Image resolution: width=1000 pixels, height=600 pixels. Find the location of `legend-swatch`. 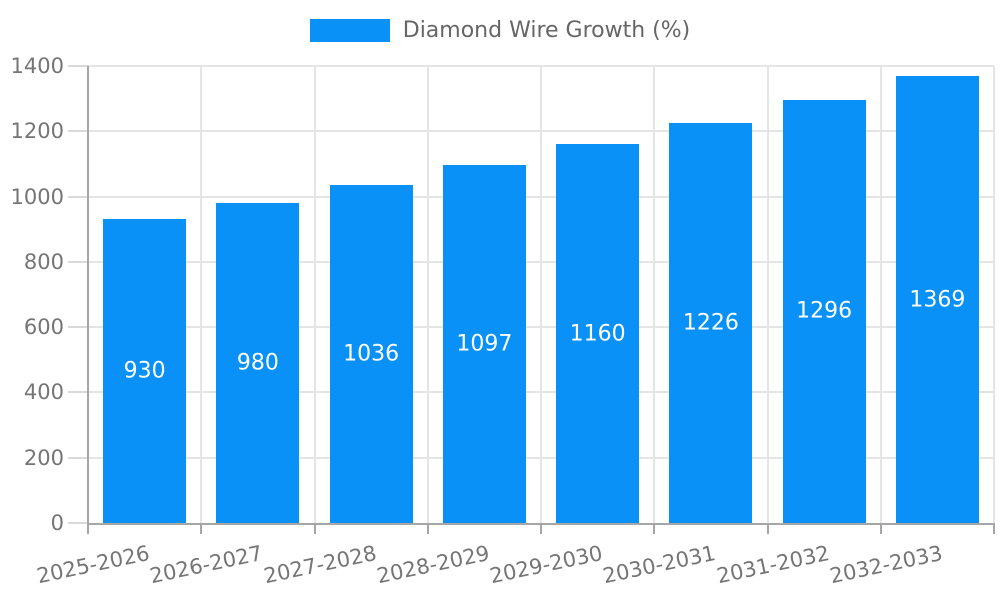

legend-swatch is located at coordinates (349, 30).